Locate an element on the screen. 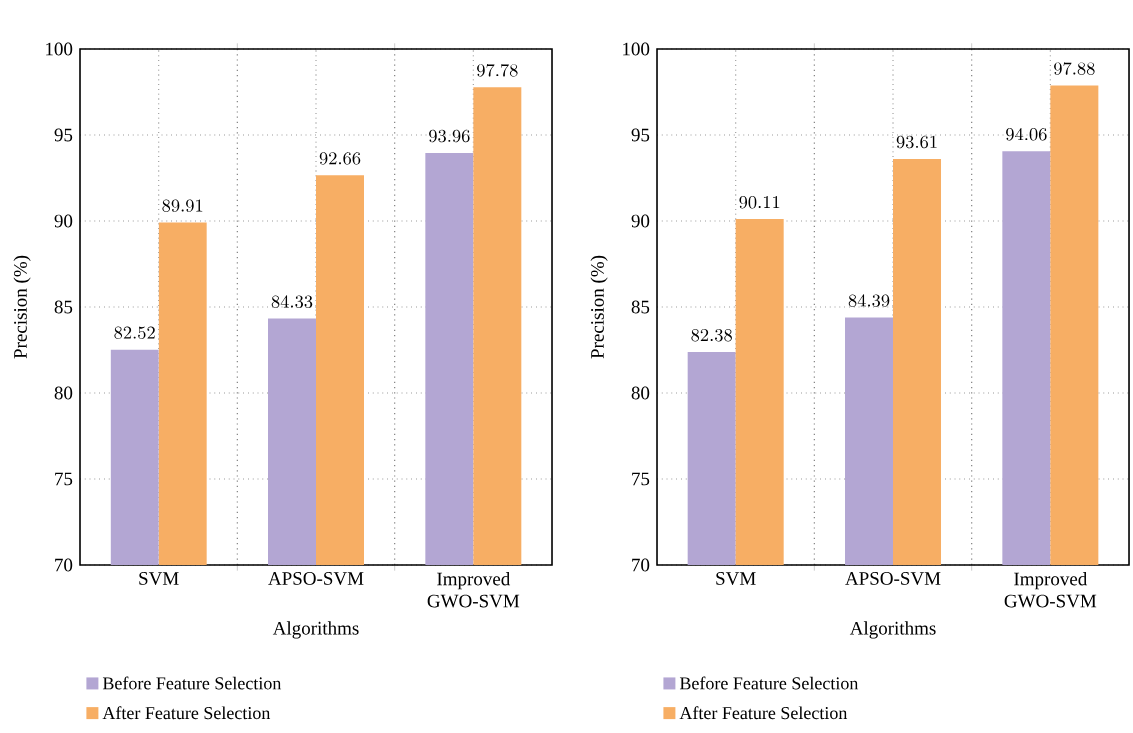  data-label: 93.61 is located at coordinates (916, 142).